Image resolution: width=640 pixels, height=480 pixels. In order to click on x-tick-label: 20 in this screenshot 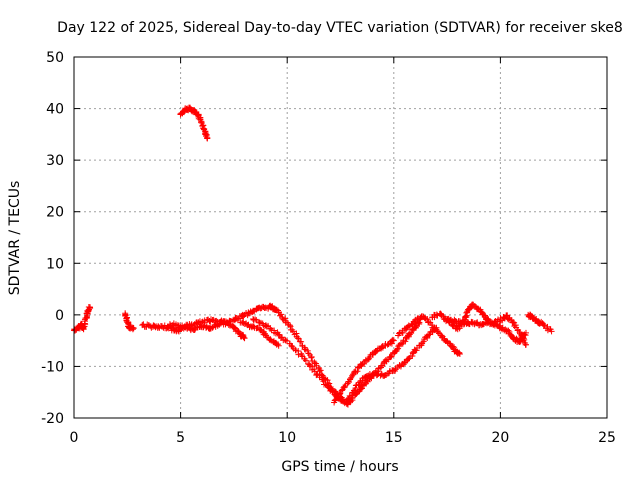, I will do `click(500, 438)`.